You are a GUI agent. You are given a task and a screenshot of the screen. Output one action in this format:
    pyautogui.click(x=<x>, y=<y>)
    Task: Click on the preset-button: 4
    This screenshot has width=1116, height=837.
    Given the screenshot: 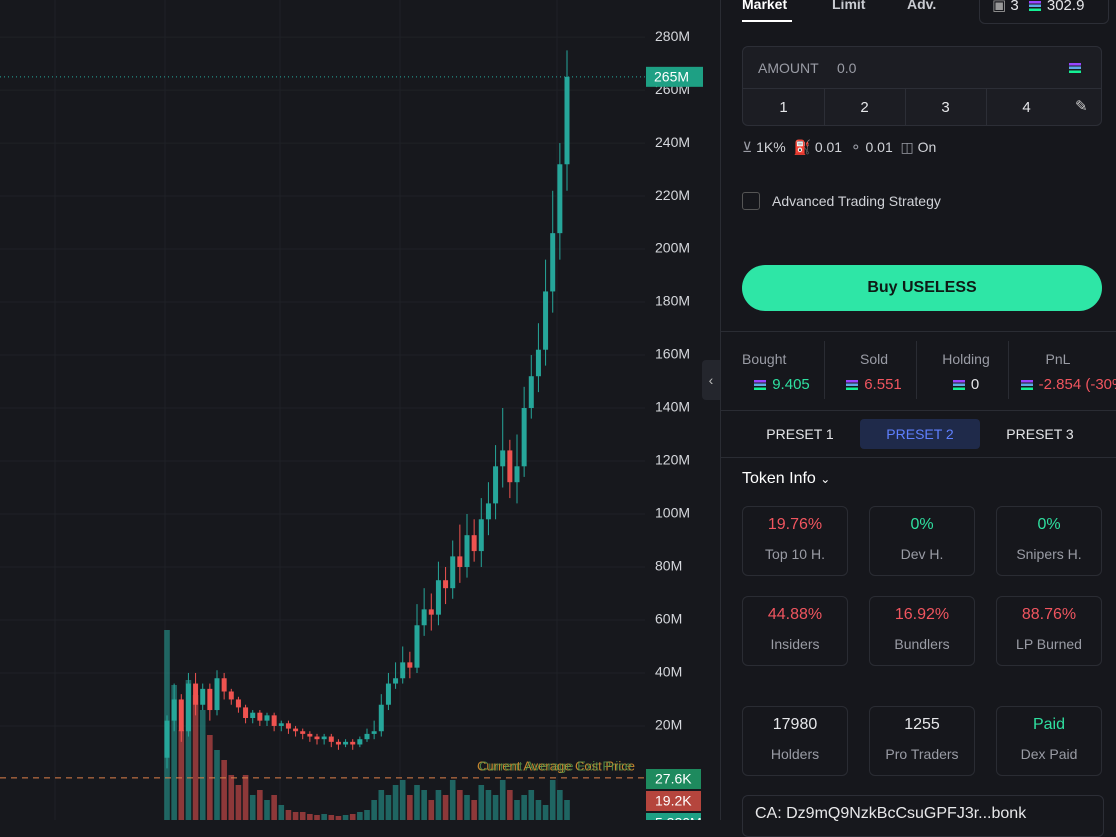 What is the action you would take?
    pyautogui.click(x=1026, y=107)
    